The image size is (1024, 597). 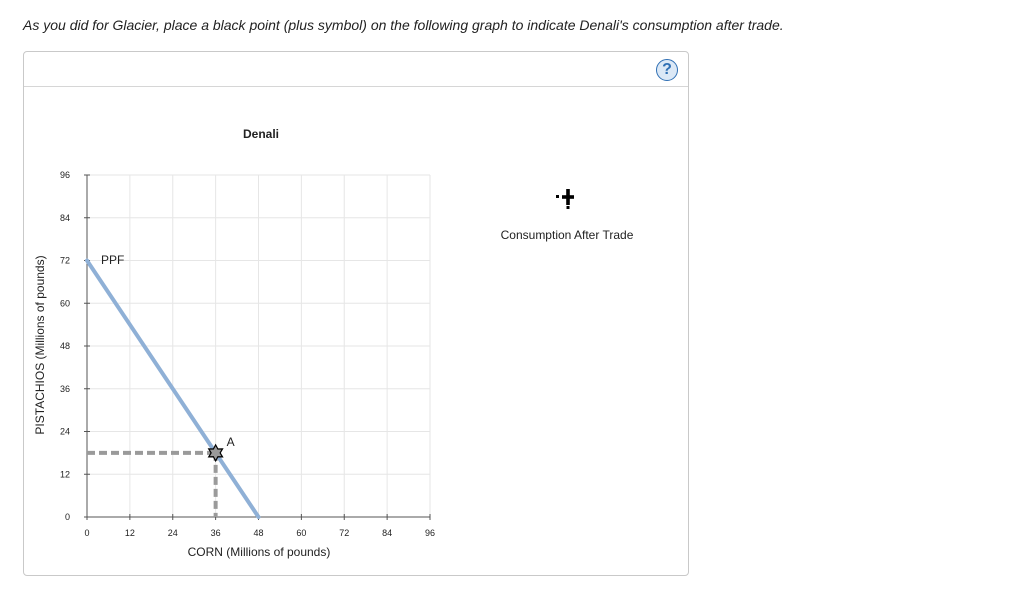 I want to click on y-tick-label: 96, so click(x=65, y=175).